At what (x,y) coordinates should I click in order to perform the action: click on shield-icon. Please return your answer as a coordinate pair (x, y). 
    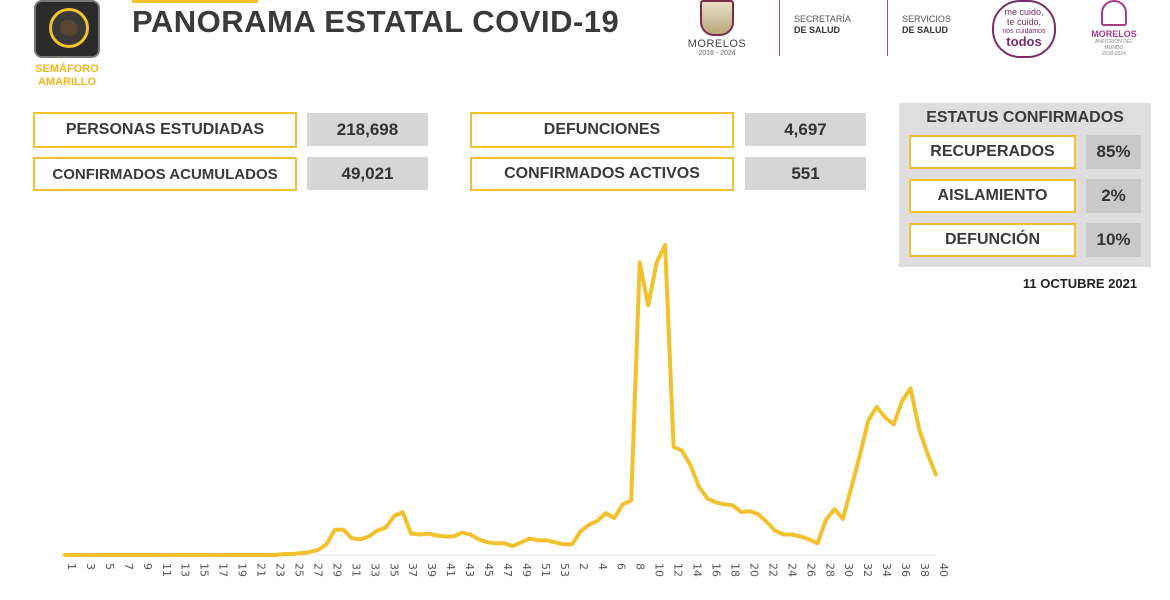
    Looking at the image, I should click on (717, 18).